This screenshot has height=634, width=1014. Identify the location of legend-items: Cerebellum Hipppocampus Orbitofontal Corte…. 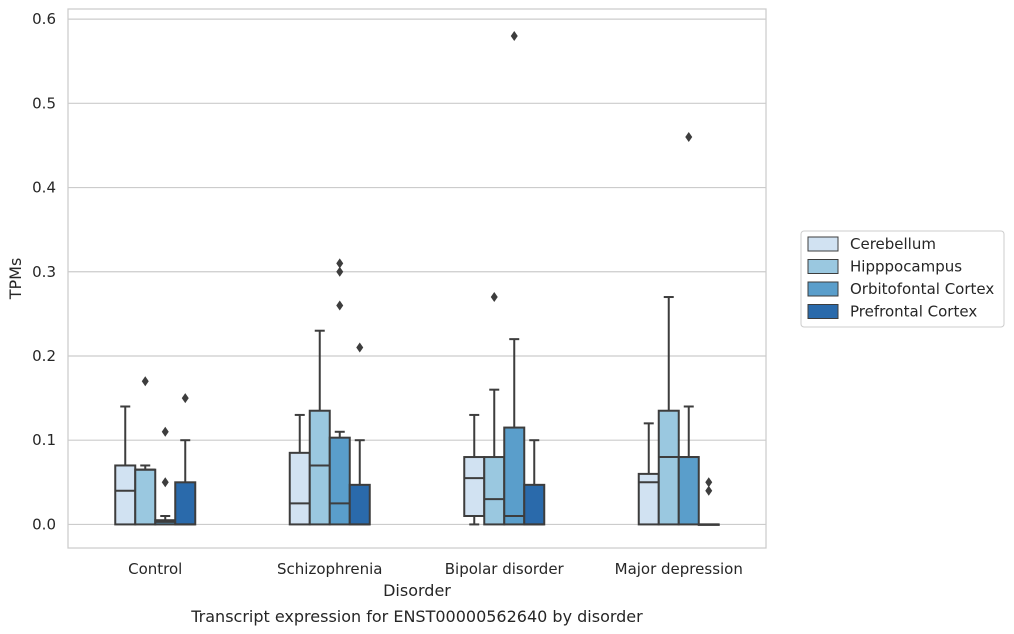
(900, 278).